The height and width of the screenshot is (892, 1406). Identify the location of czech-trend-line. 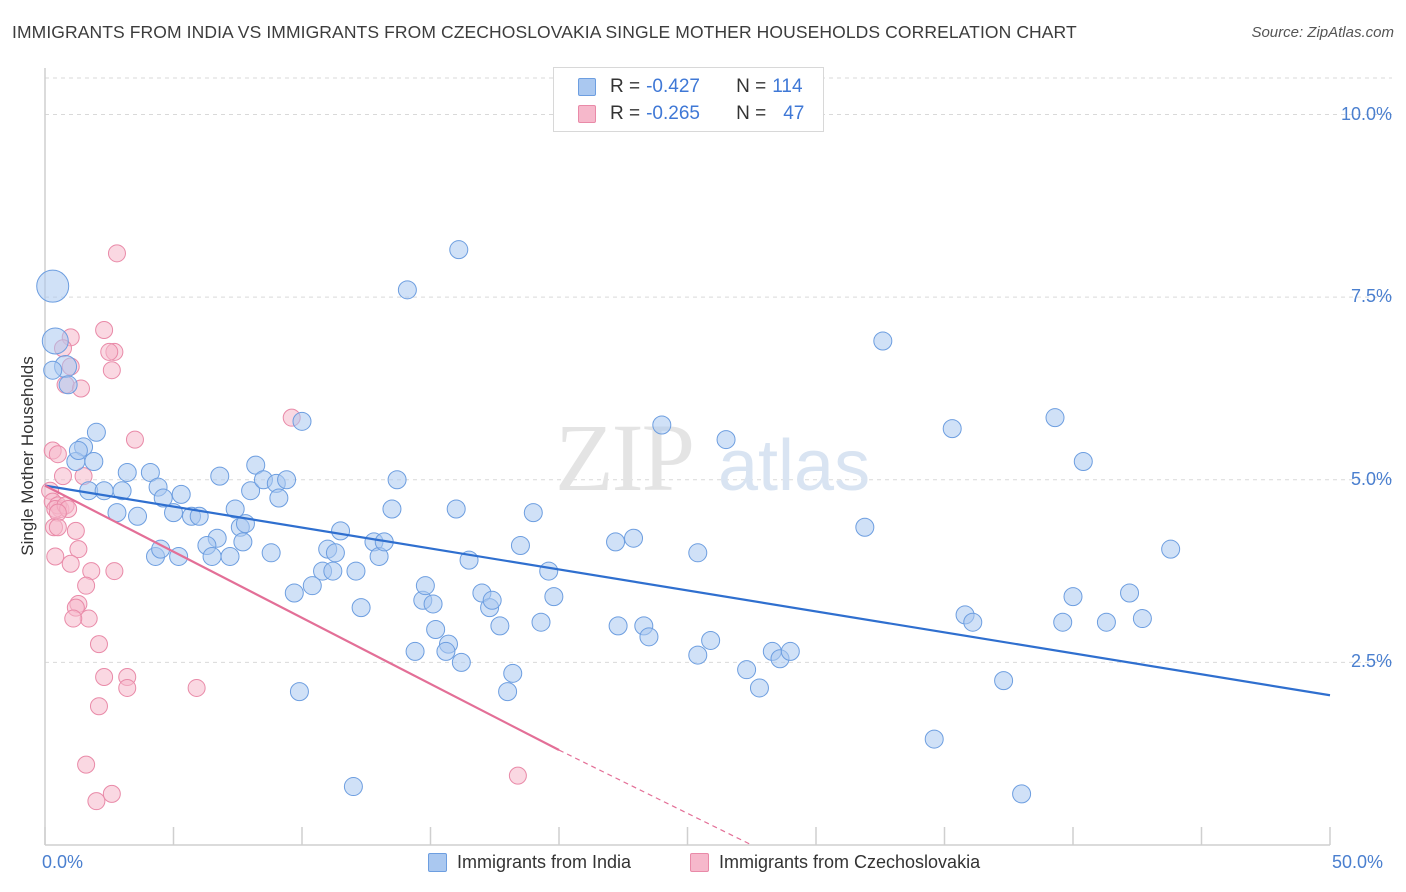
(302, 618).